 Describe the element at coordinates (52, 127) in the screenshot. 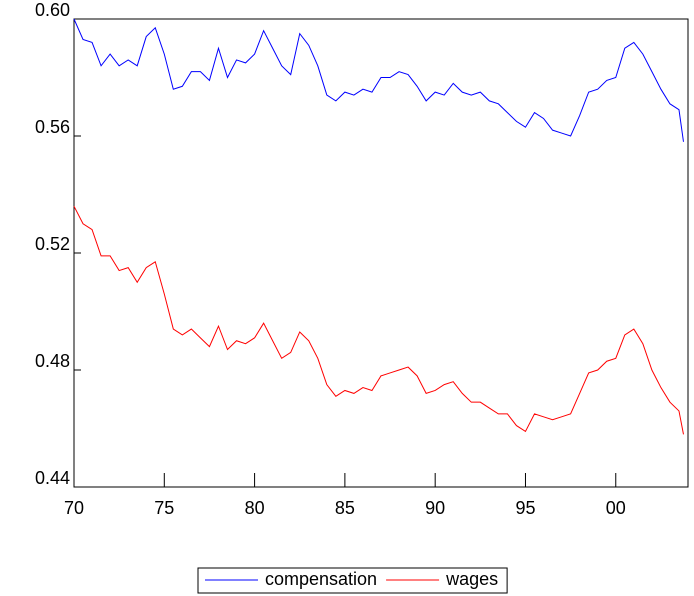

I see `y-tick-label: 0.56` at that location.